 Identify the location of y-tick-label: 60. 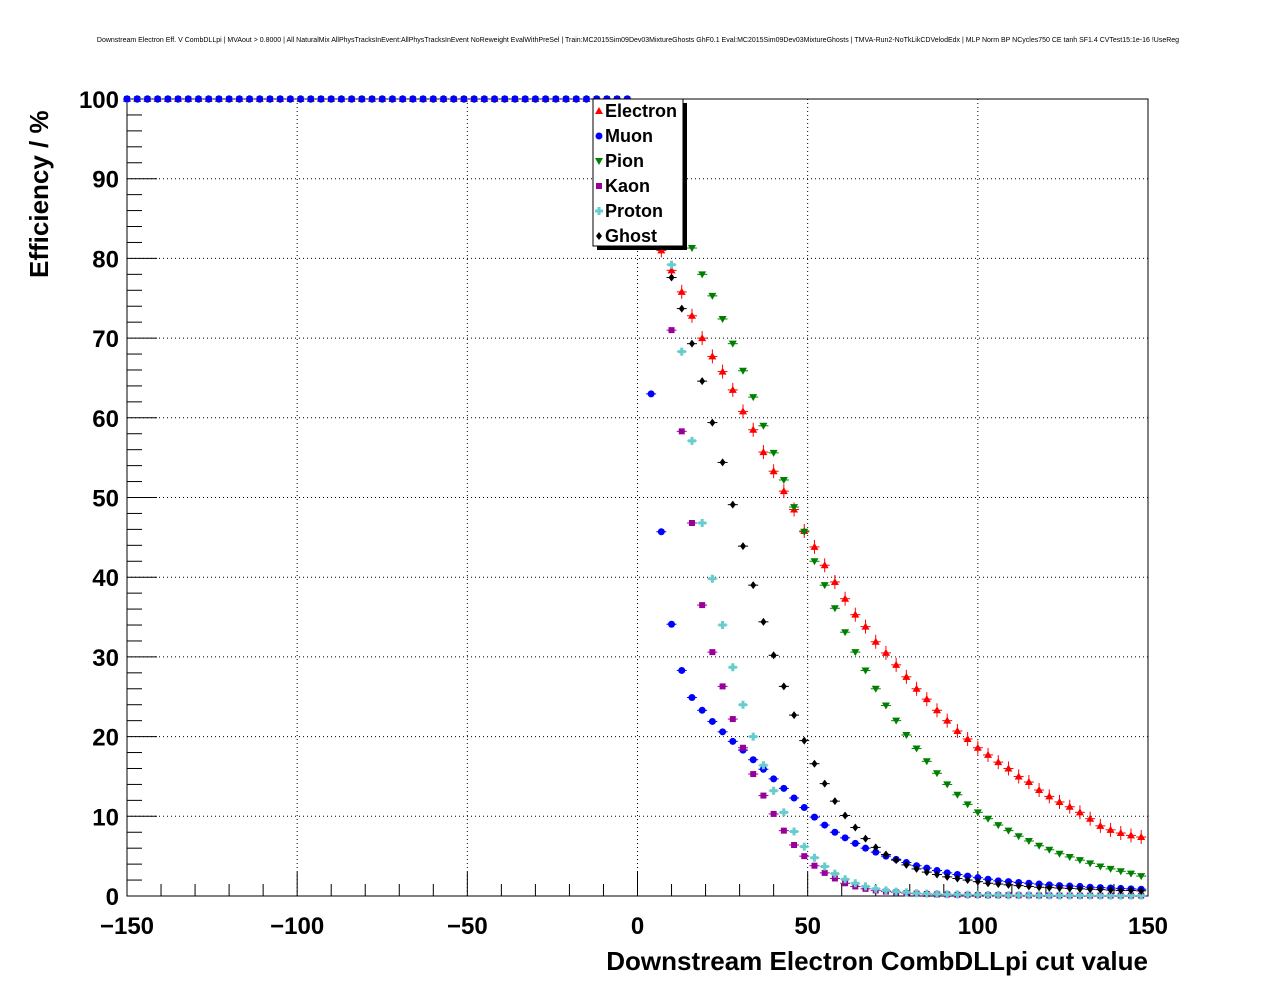
(105, 419).